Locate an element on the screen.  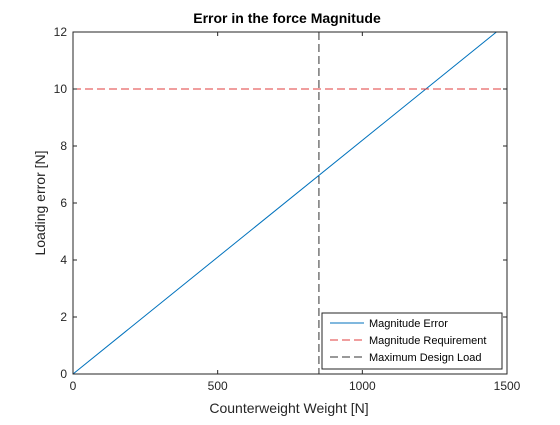
y-tick-label: 4 is located at coordinates (63, 260).